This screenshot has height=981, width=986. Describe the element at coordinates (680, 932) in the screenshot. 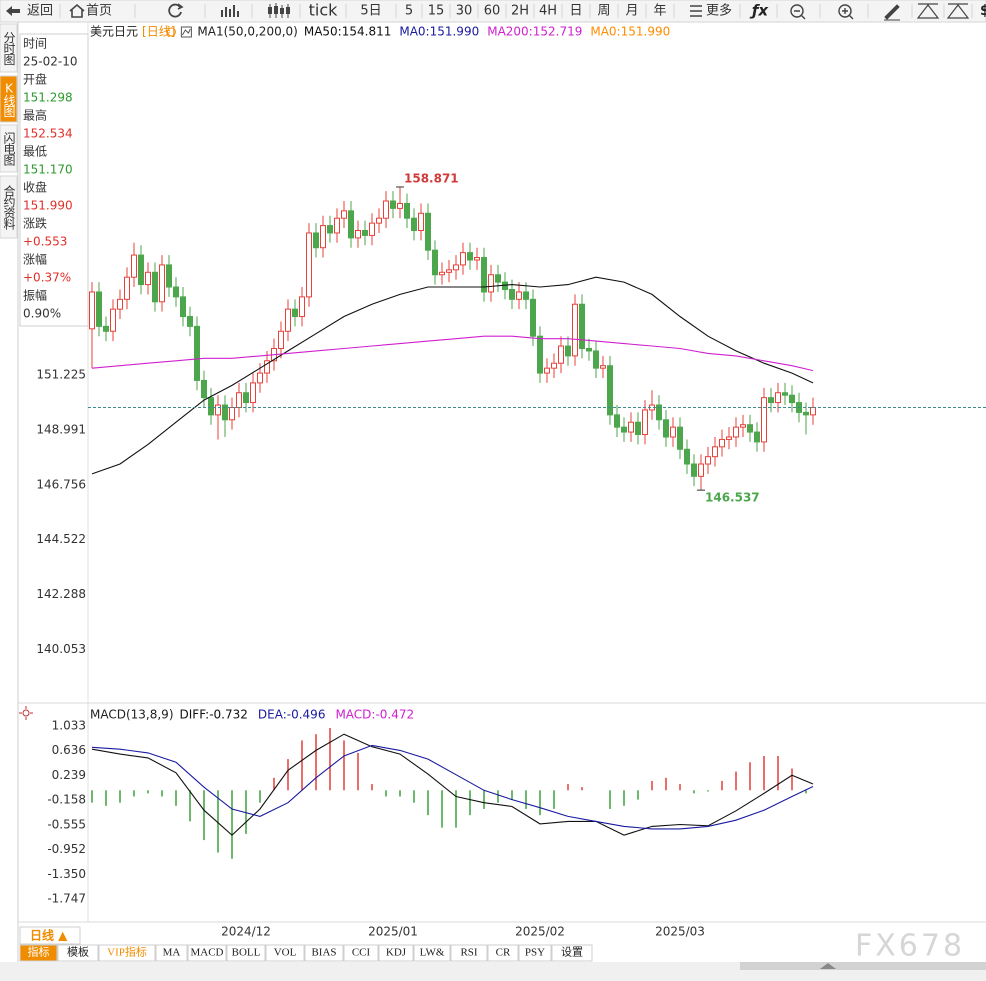

I see `x-tick-label: 2025/03` at that location.